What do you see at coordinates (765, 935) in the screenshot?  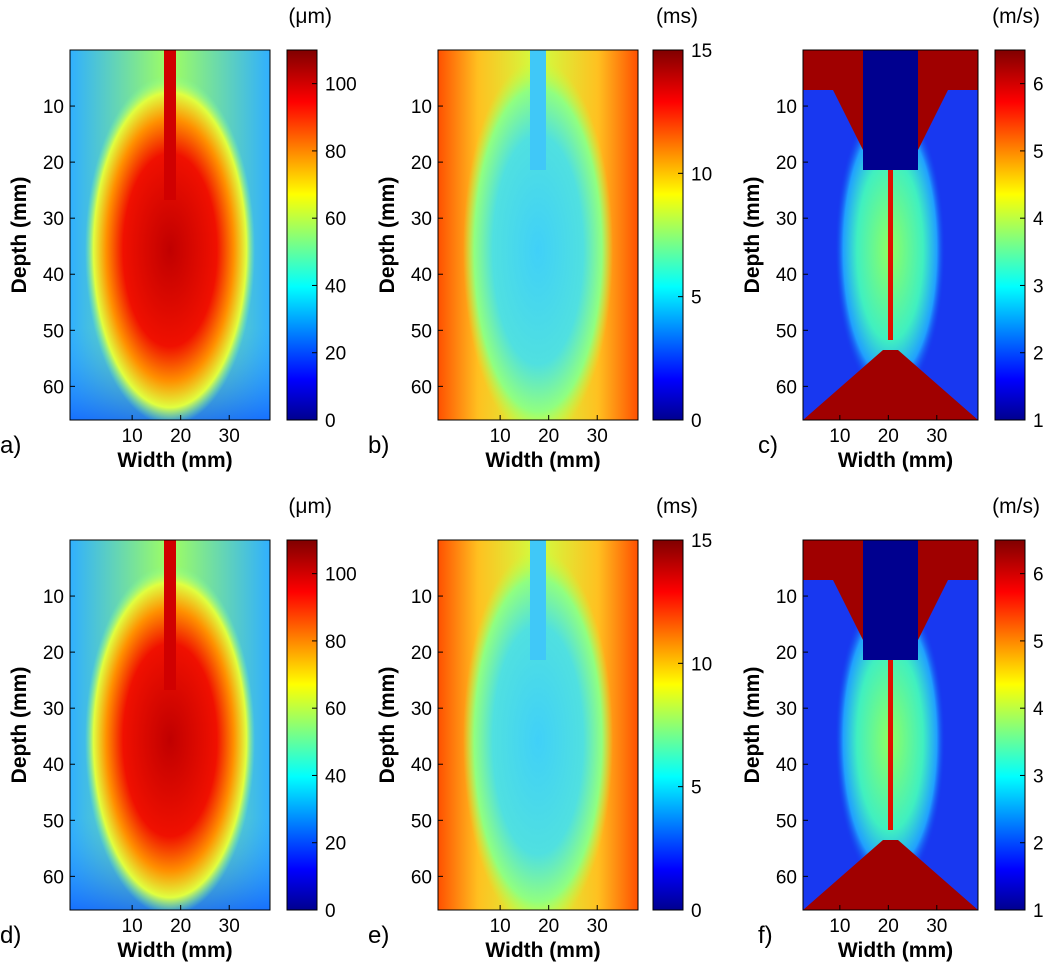 I see `panel-label: f)` at bounding box center [765, 935].